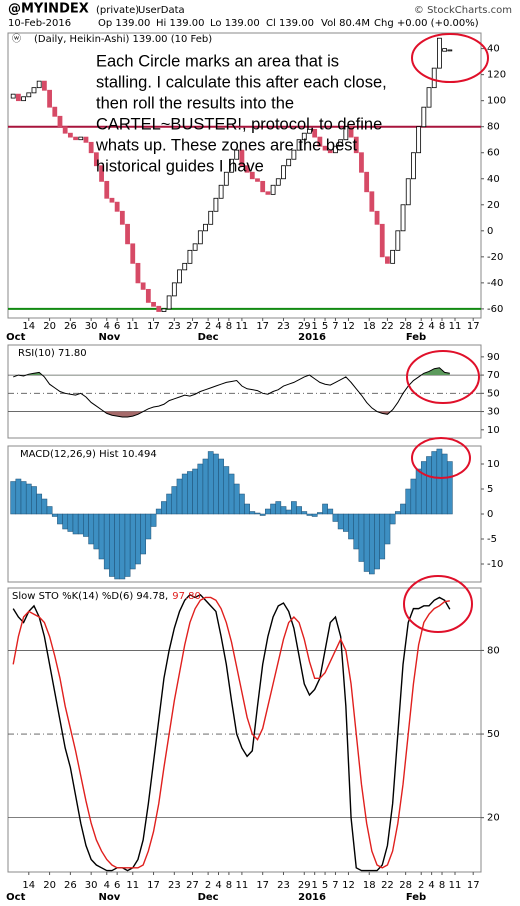 Image resolution: width=520 pixels, height=906 pixels. Describe the element at coordinates (180, 23) in the screenshot. I see `quote-high: Hi 139.00` at that location.